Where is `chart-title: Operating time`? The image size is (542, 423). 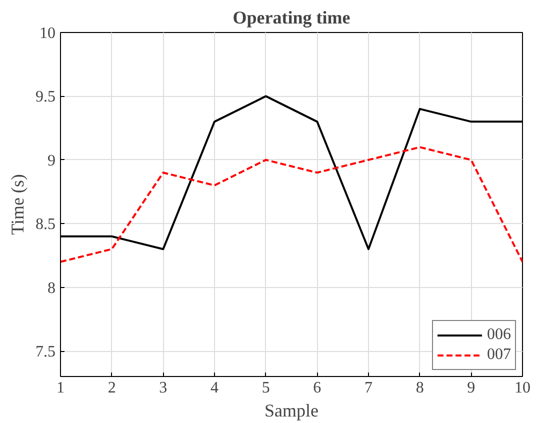 chart-title: Operating time is located at coordinates (291, 18).